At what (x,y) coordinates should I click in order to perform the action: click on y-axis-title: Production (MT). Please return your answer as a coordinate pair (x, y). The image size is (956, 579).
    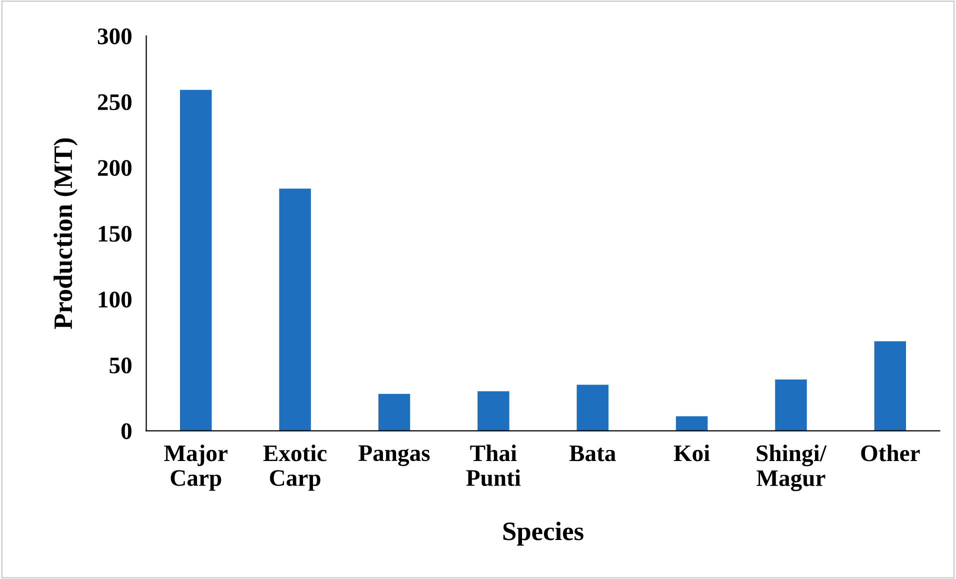
    Looking at the image, I should click on (66, 234).